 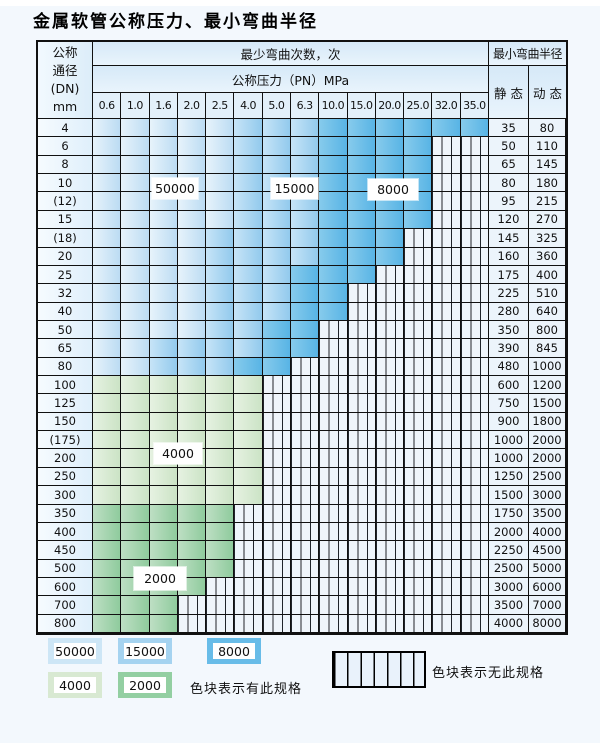 I want to click on dn-cell: 10, so click(x=65, y=183).